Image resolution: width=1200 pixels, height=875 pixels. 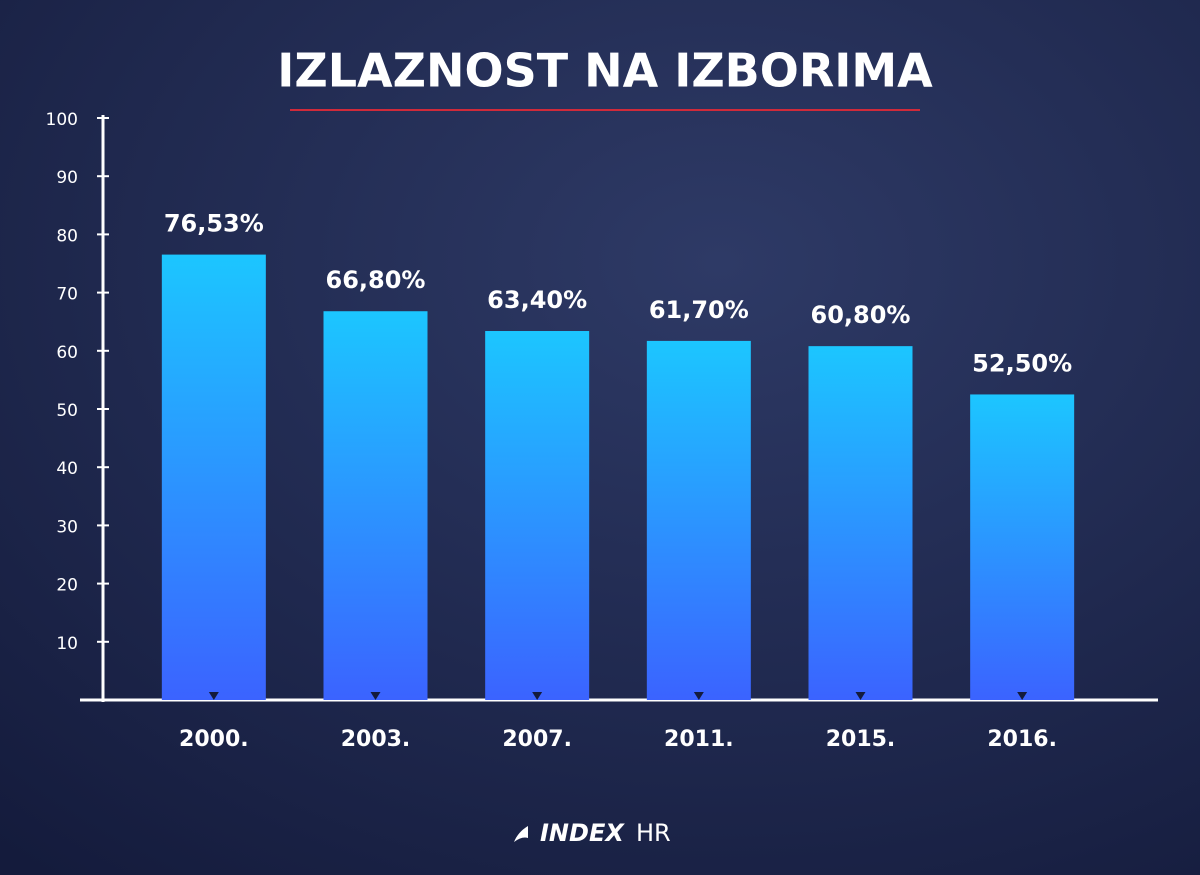 I want to click on y-tick-label: 20, so click(x=67, y=586).